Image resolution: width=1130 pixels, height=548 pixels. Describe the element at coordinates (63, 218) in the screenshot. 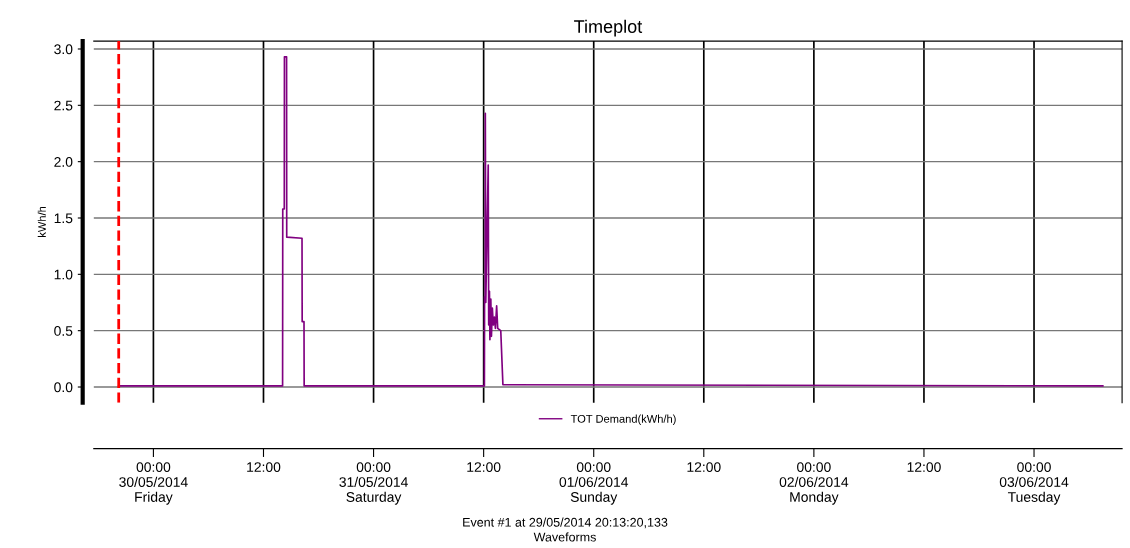

I see `y-tick-label: 1.5` at that location.